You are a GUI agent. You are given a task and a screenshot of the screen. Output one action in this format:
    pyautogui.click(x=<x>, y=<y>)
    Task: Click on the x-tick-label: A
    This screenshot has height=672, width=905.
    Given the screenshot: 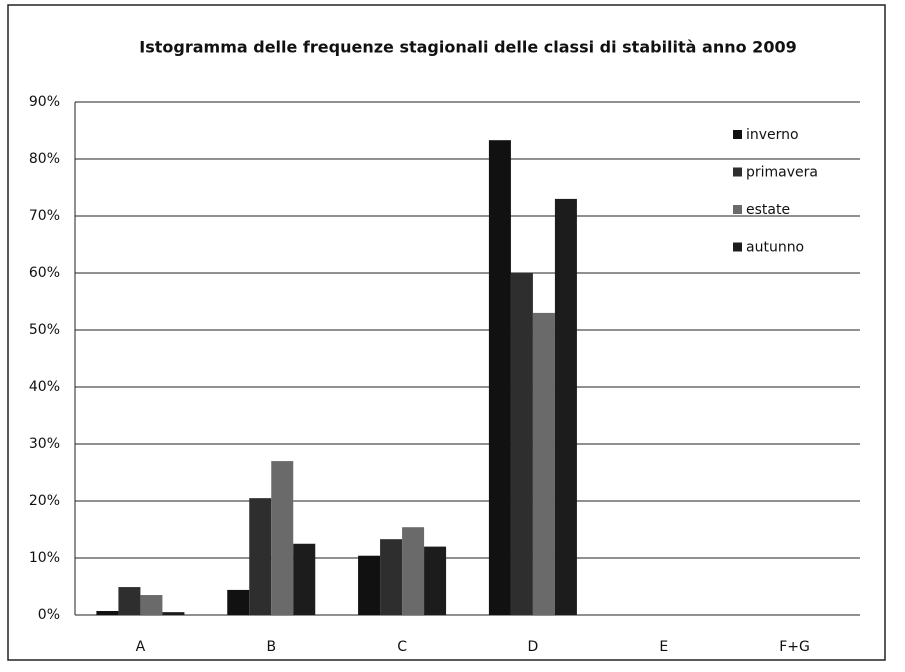 What is the action you would take?
    pyautogui.click(x=141, y=647)
    